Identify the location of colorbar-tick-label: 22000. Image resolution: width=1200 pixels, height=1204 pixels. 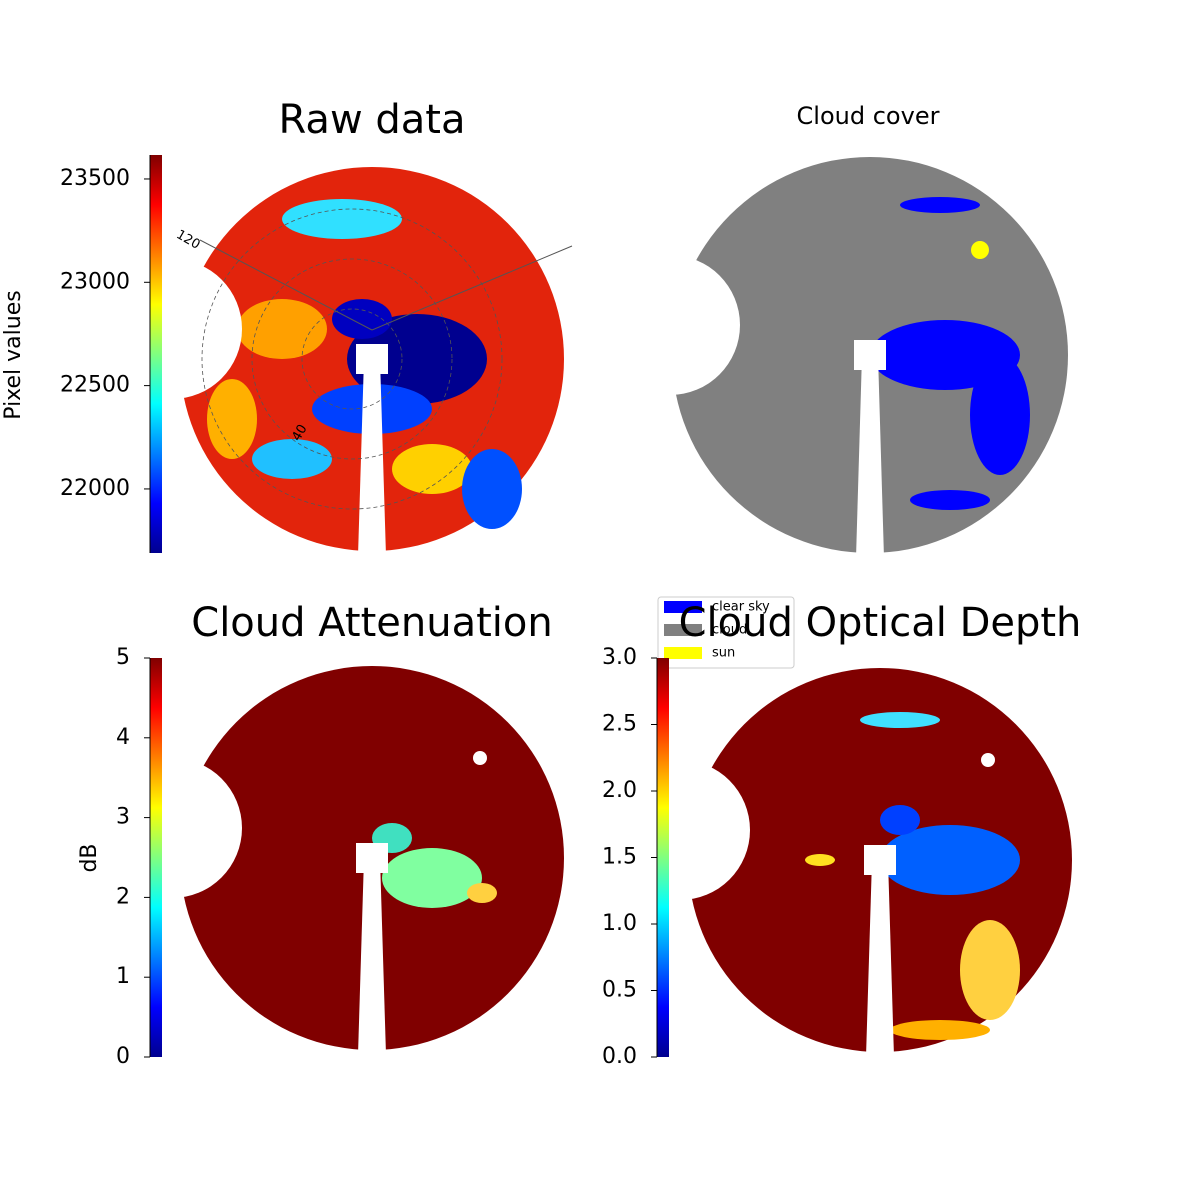
(95, 488).